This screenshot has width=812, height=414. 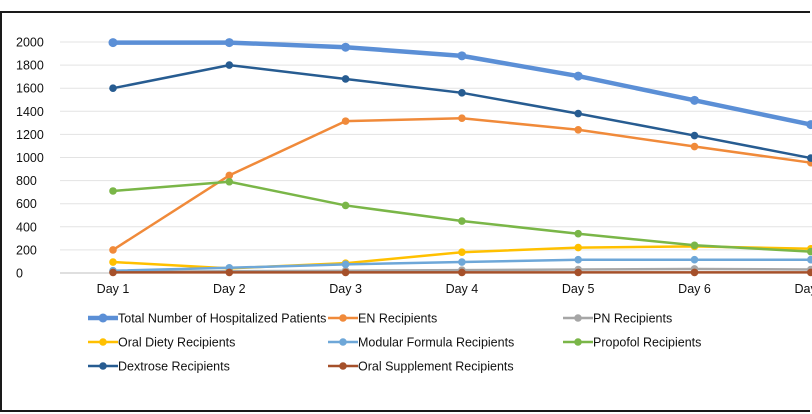 What do you see at coordinates (176, 343) in the screenshot?
I see `legend-label-4: Oral Diety Recipients` at bounding box center [176, 343].